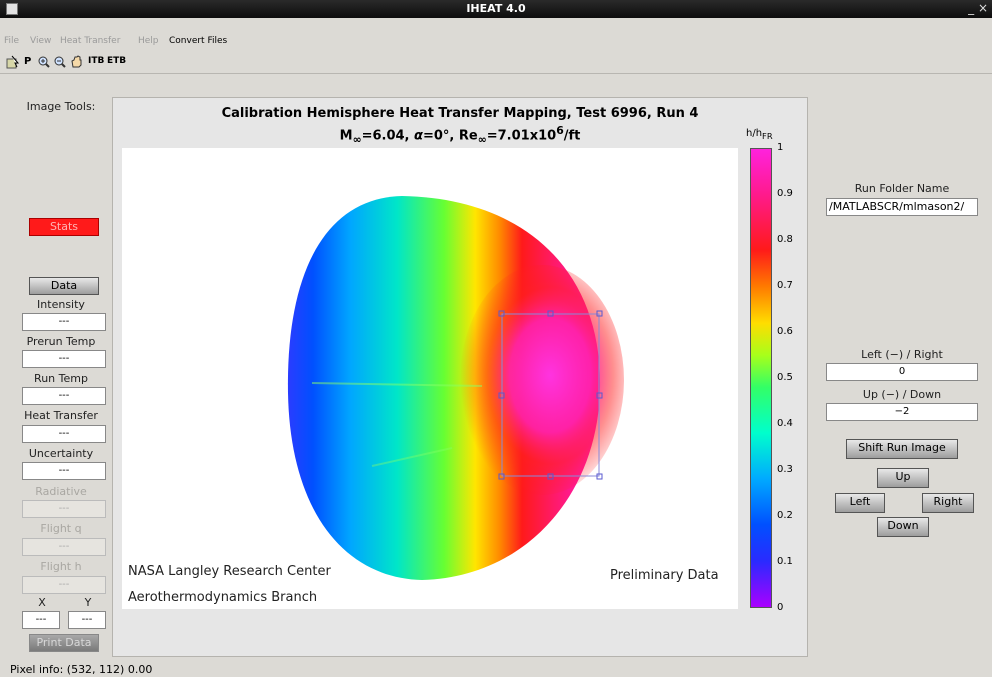 The height and width of the screenshot is (677, 992). I want to click on left-right-label: Left (−) / Right, so click(902, 354).